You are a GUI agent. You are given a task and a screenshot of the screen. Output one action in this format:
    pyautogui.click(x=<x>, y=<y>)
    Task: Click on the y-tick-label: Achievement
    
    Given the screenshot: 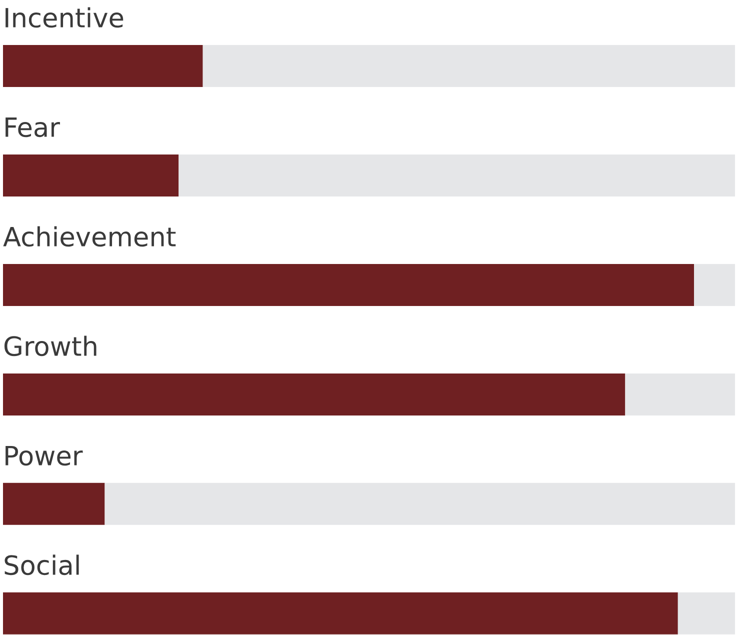 What is the action you would take?
    pyautogui.click(x=89, y=236)
    